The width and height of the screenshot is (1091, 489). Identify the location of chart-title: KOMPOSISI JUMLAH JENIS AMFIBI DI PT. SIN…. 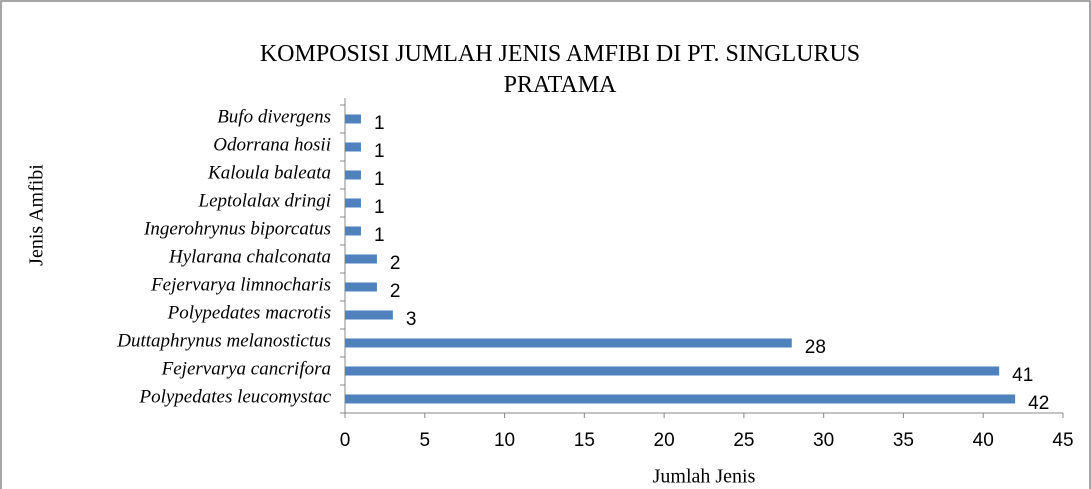
(560, 69).